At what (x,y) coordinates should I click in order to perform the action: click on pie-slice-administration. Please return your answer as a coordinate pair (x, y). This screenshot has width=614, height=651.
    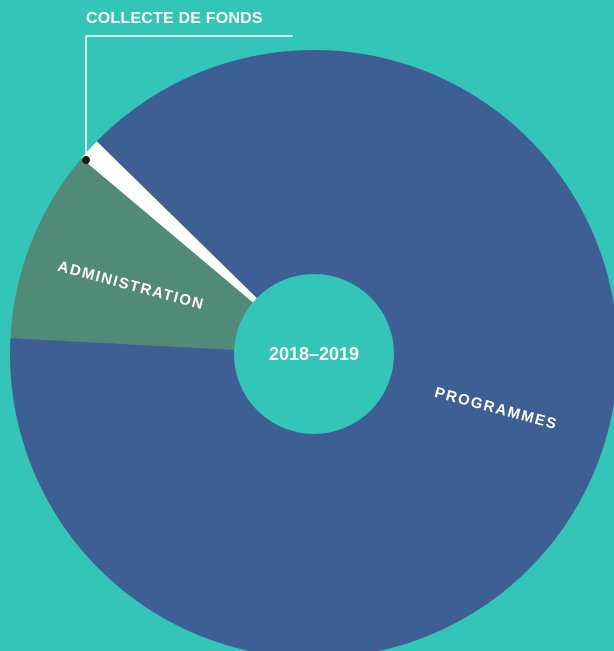
    Looking at the image, I should click on (162, 256).